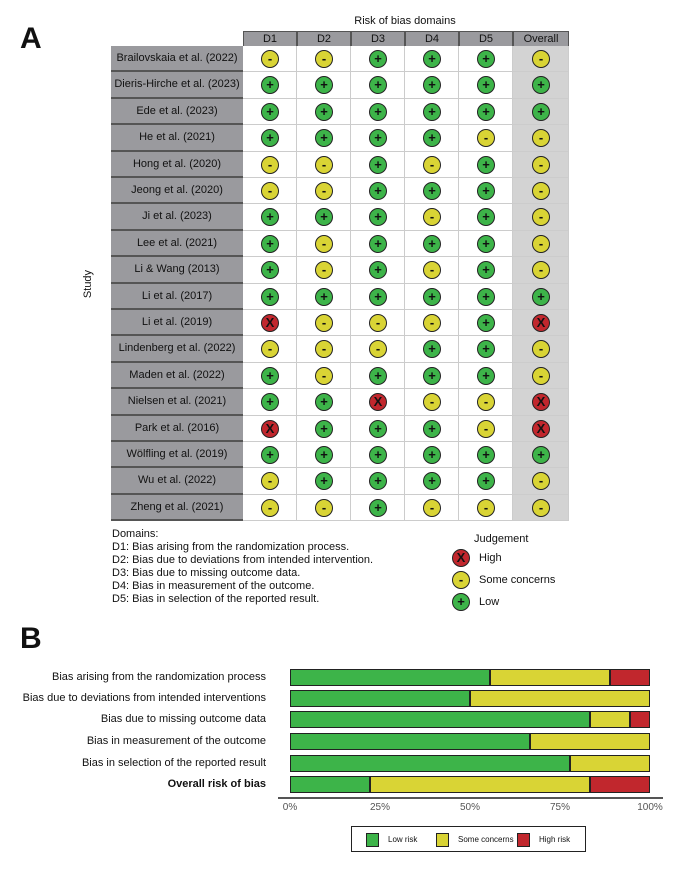 This screenshot has height=871, width=684. Describe the element at coordinates (378, 39) in the screenshot. I see `column-header-d3: D3` at that location.